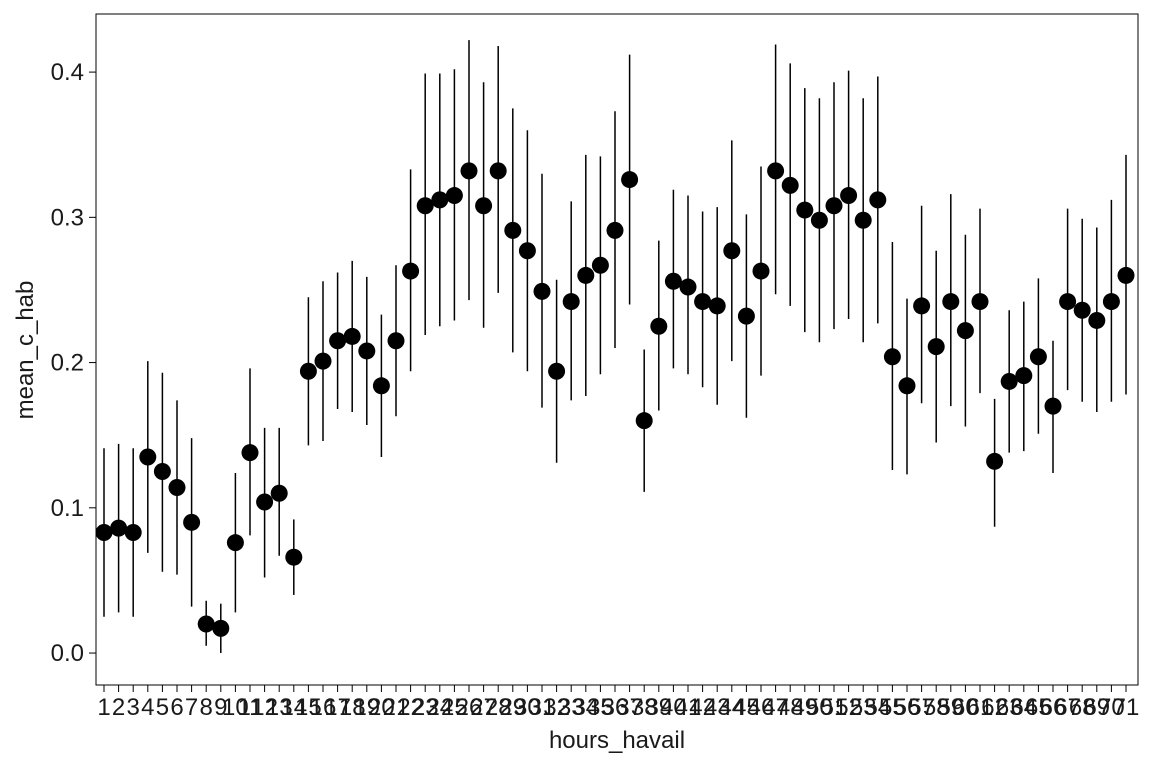  Describe the element at coordinates (352, 707) in the screenshot. I see `x-tick-label: 18` at that location.